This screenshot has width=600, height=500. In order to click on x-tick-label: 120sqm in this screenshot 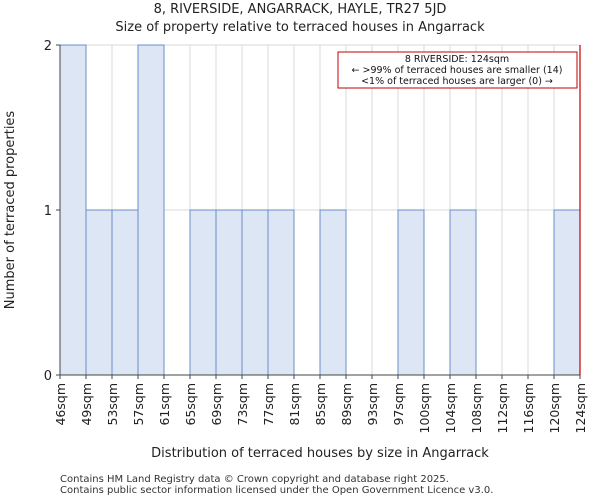, I will do `click(554, 408)`.